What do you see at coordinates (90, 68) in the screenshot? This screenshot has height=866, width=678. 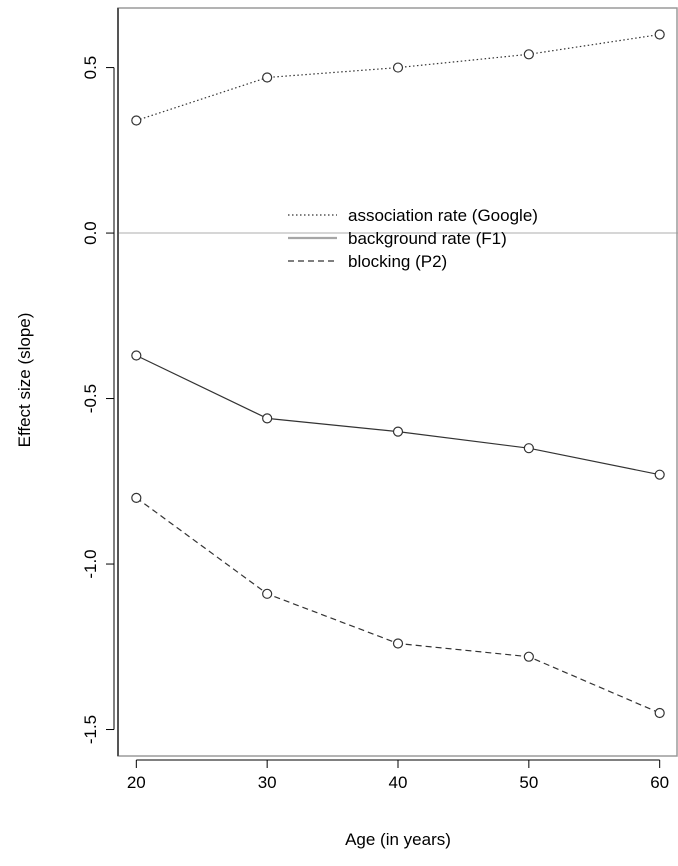 I see `y-tick-label-4: 0.5` at bounding box center [90, 68].